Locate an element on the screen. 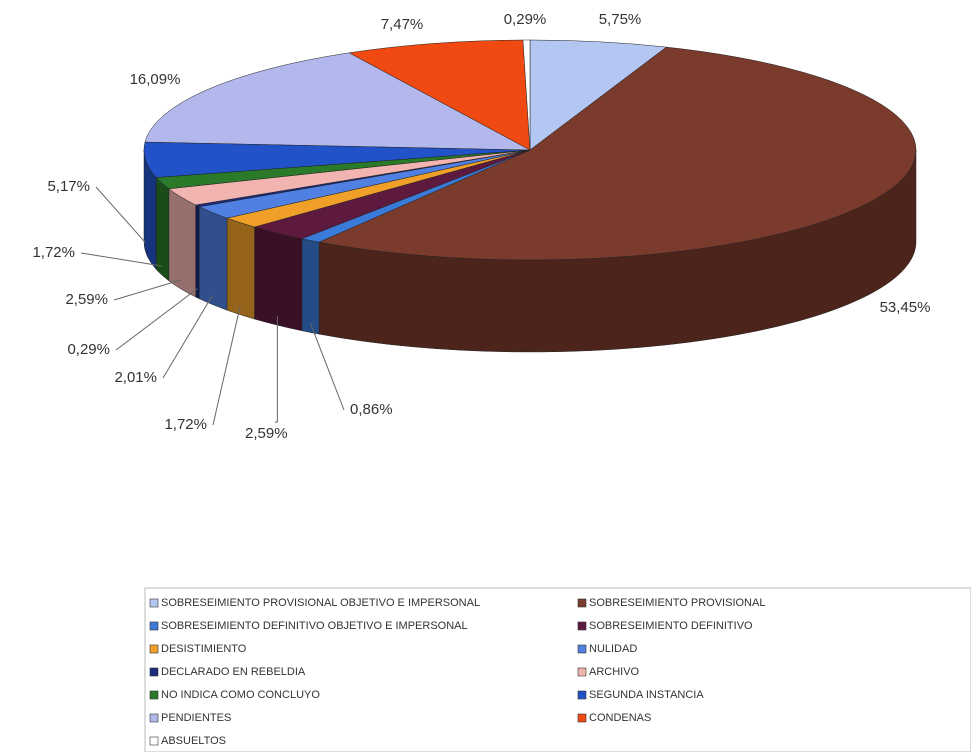 Image resolution: width=971 pixels, height=752 pixels. data-label: 53,45% is located at coordinates (905, 307).